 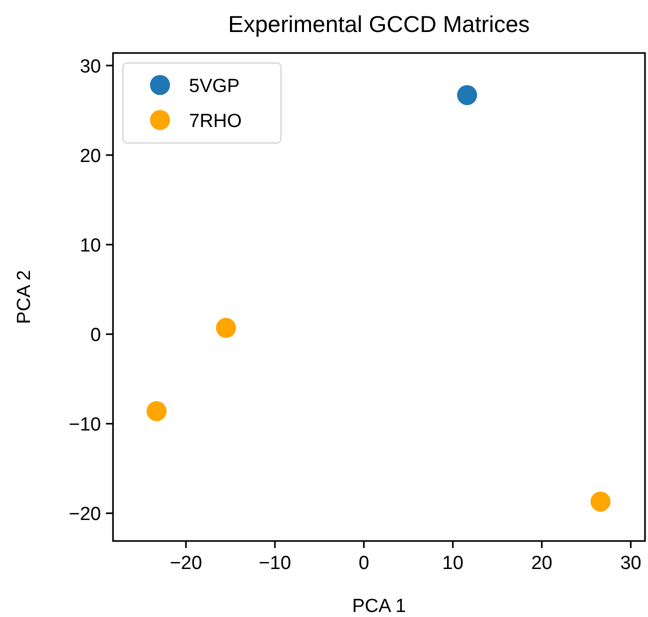 I want to click on x-tick-label: 10, so click(x=453, y=563).